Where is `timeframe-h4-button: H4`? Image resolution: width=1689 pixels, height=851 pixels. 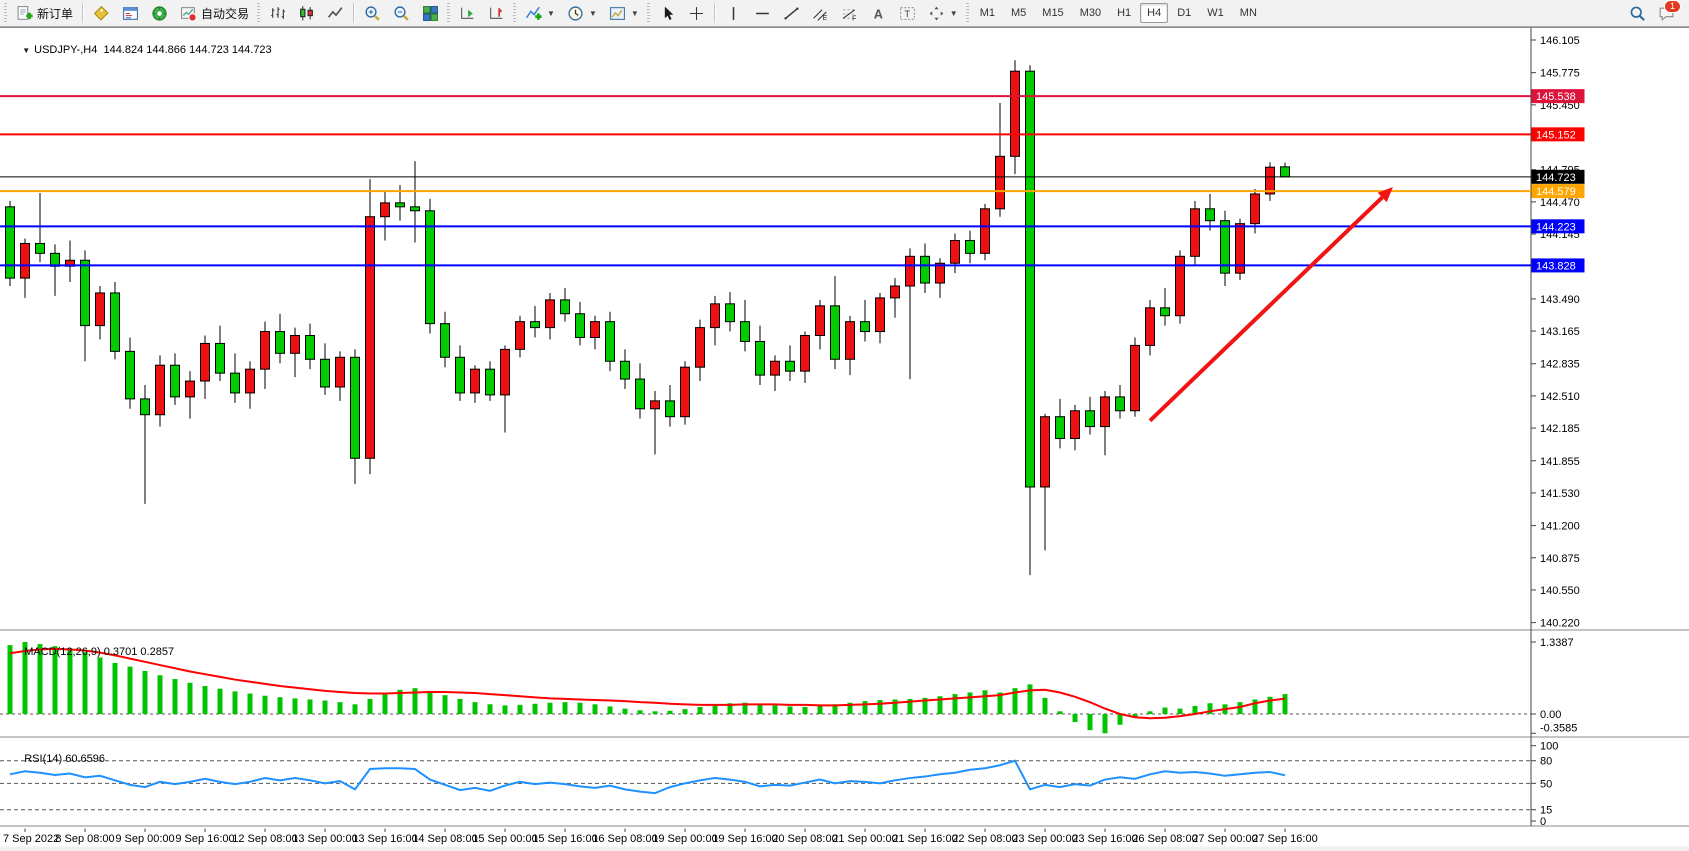 timeframe-h4-button: H4 is located at coordinates (1154, 13).